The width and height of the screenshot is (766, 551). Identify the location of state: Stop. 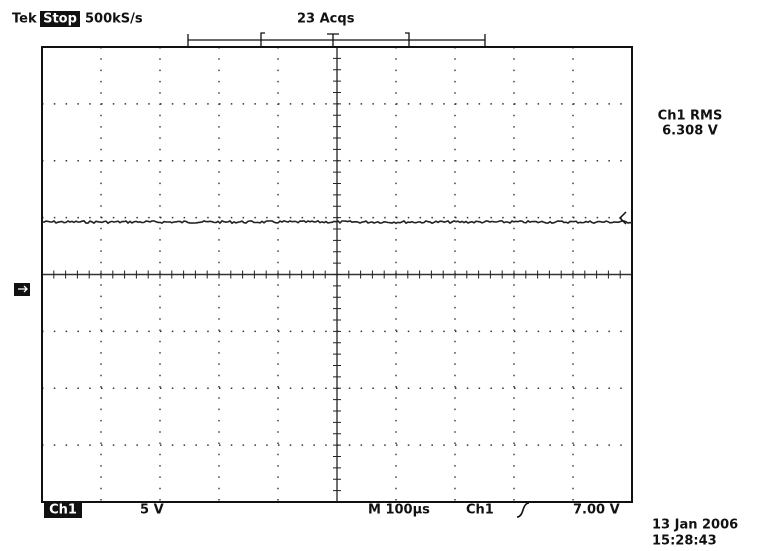
(60, 19).